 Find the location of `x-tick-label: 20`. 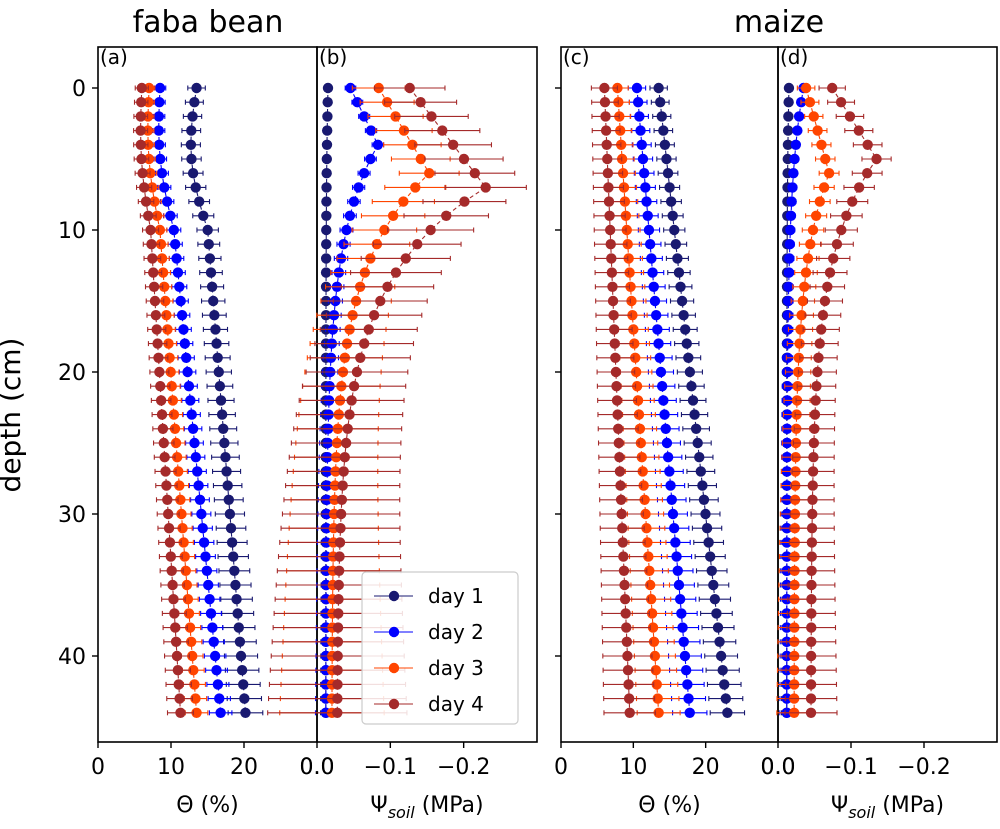

x-tick-label: 20 is located at coordinates (706, 767).